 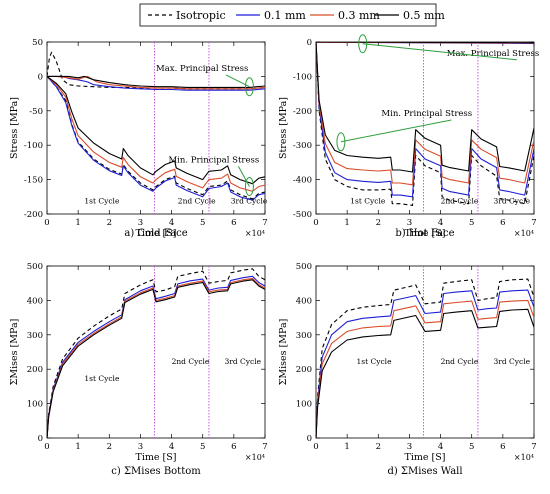 What do you see at coordinates (14, 128) in the screenshot?
I see `y-axis-label: Stress [MPa]` at bounding box center [14, 128].